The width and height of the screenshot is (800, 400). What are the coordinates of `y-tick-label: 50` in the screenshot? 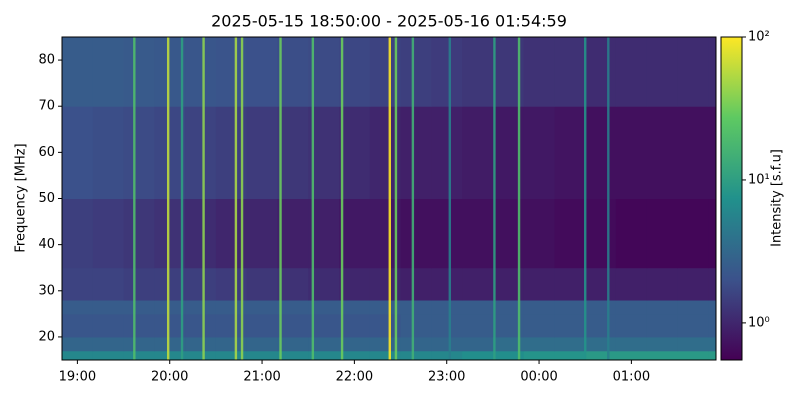 It's located at (46, 198).